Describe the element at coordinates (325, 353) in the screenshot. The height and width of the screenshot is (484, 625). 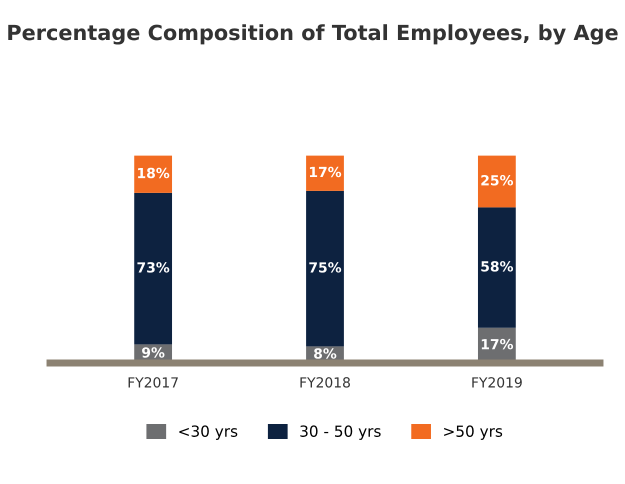
I see `data-label: 8%` at that location.